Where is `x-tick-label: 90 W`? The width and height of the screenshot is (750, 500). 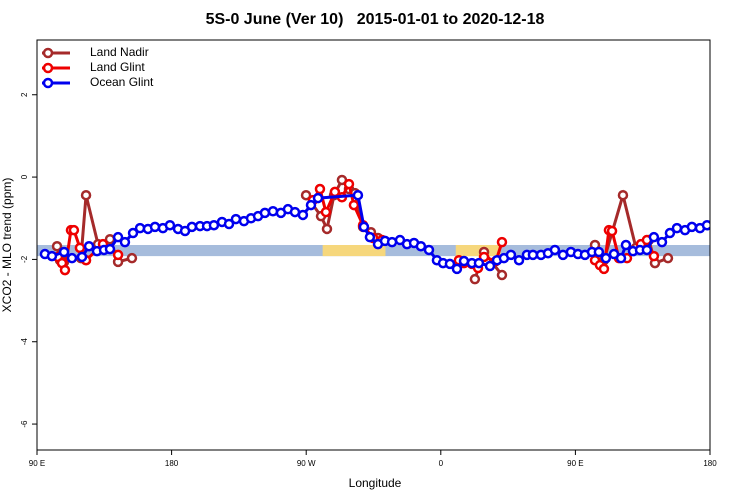
x-tick-label: 90 W is located at coordinates (306, 463).